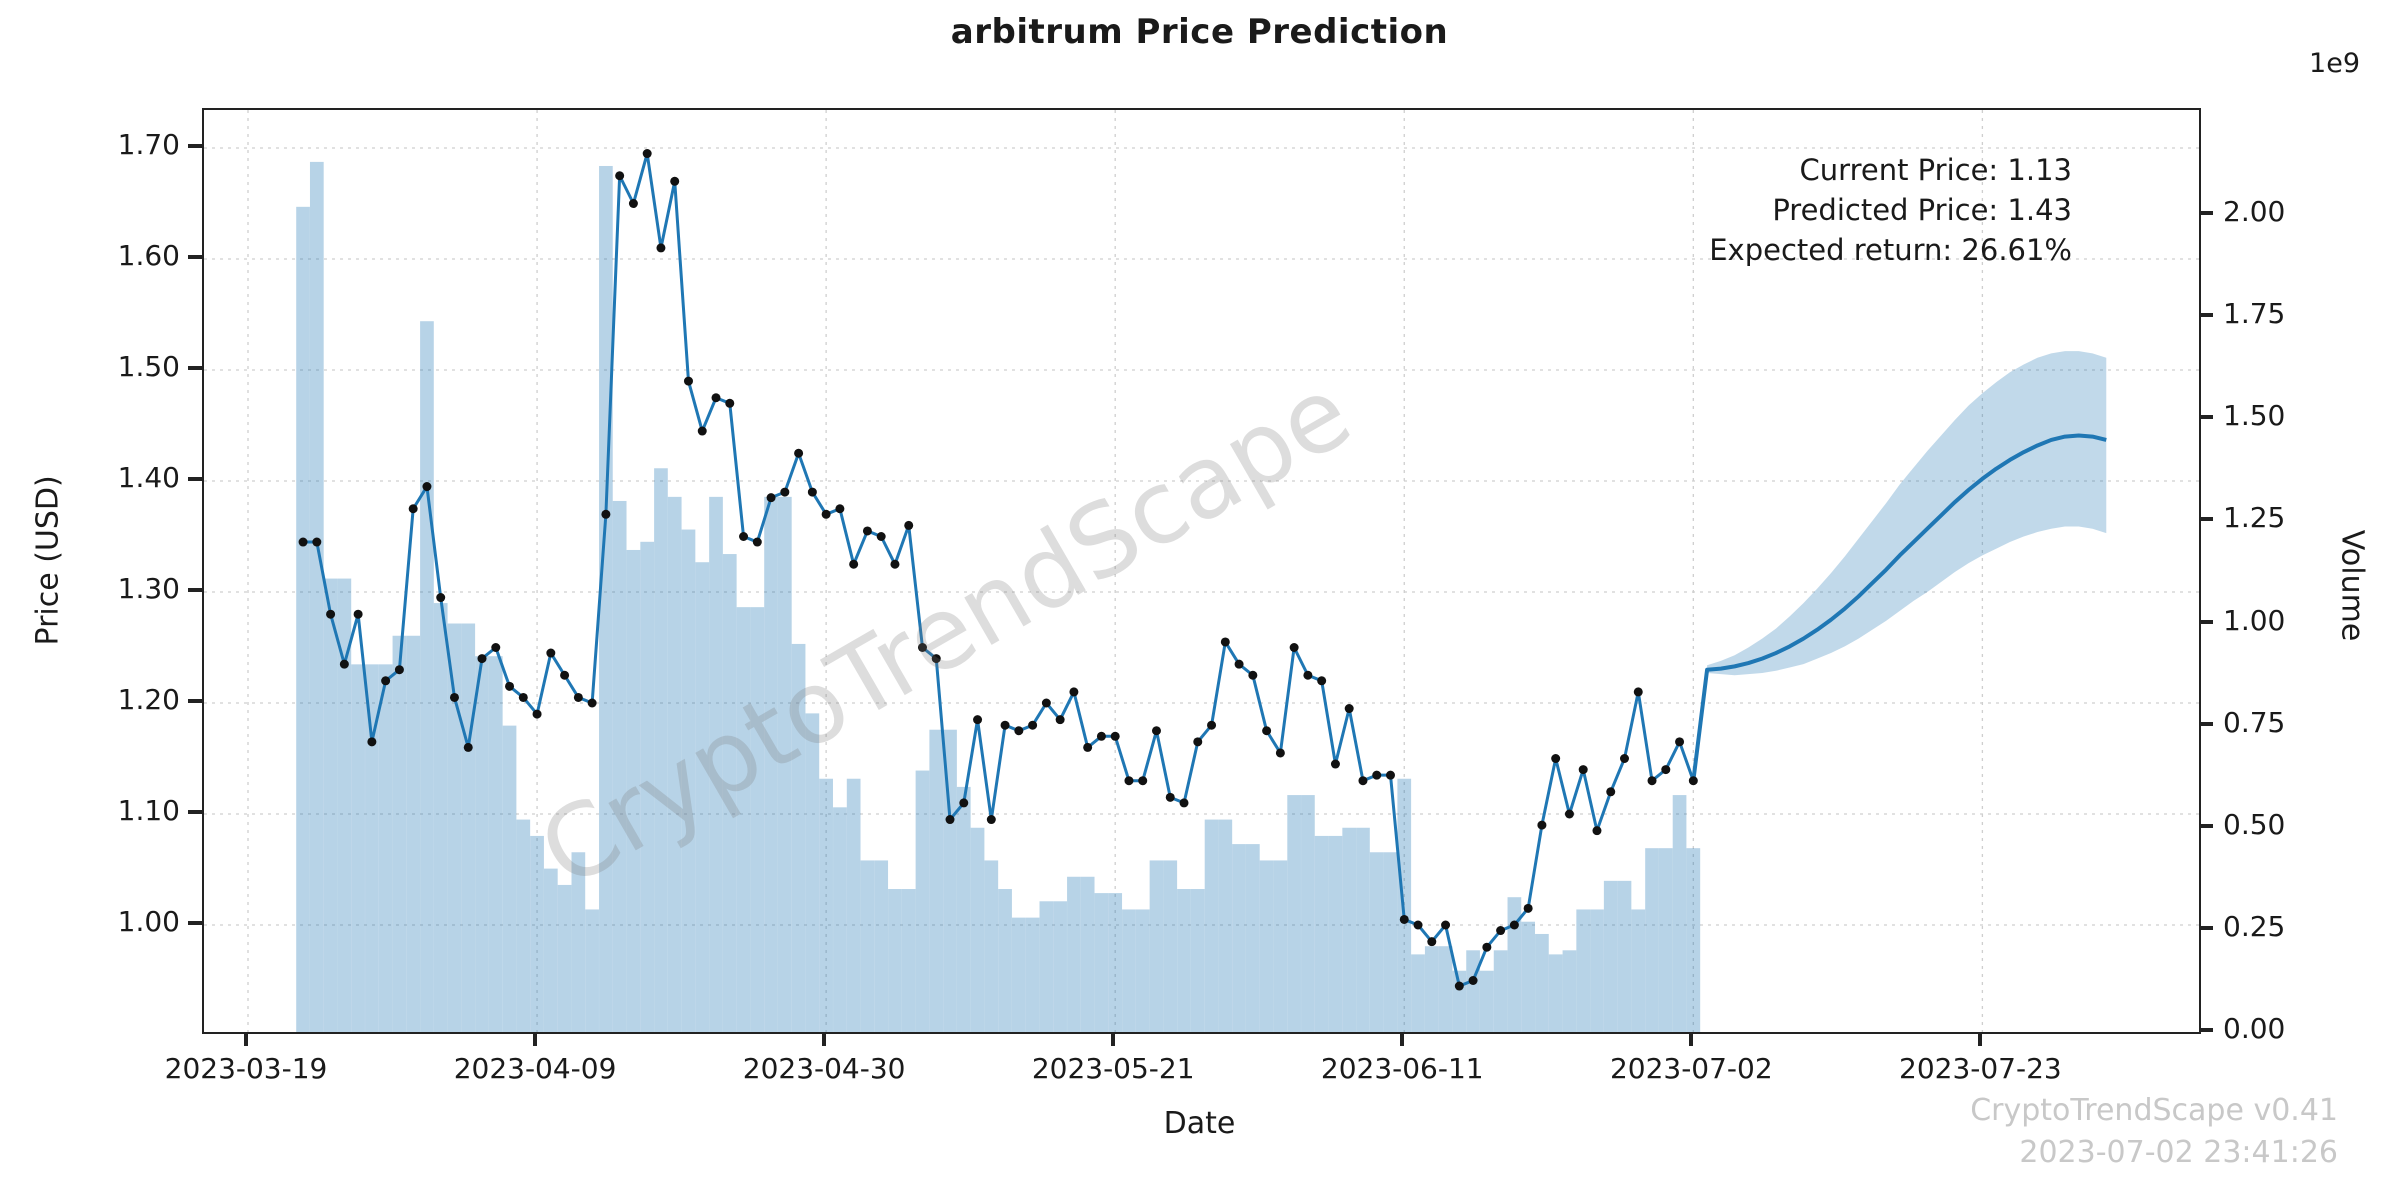  I want to click on y-left-tick-label: 1.50, so click(148, 366).